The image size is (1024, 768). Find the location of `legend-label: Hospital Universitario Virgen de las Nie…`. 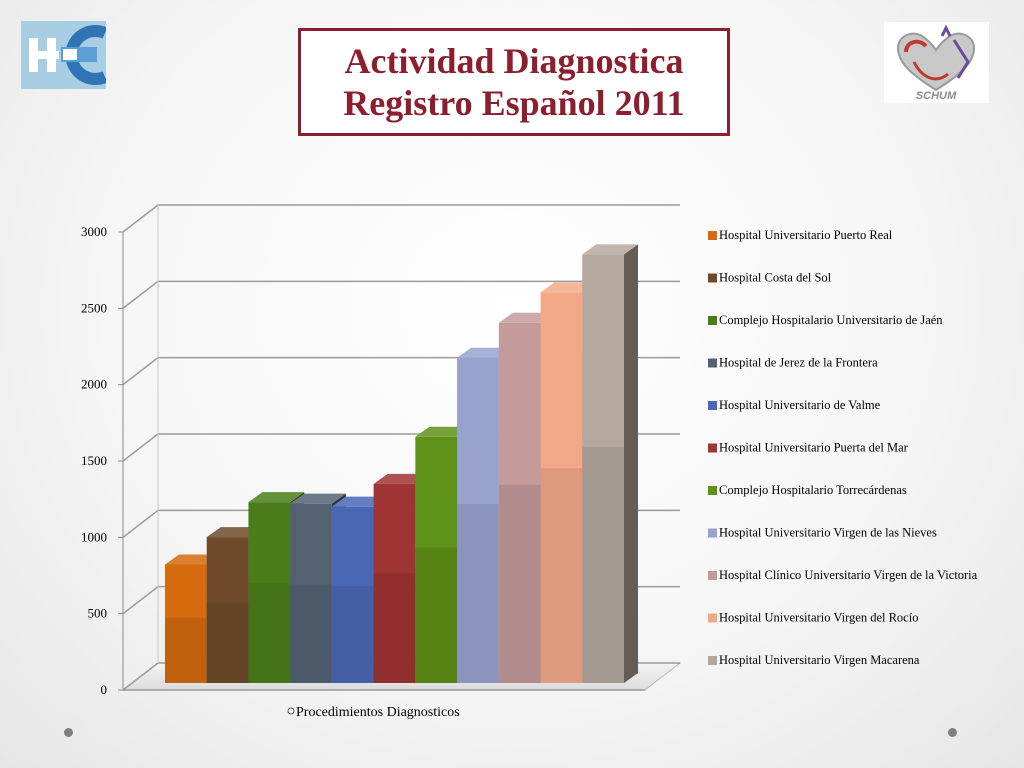

legend-label: Hospital Universitario Virgen de las Nie… is located at coordinates (828, 533).